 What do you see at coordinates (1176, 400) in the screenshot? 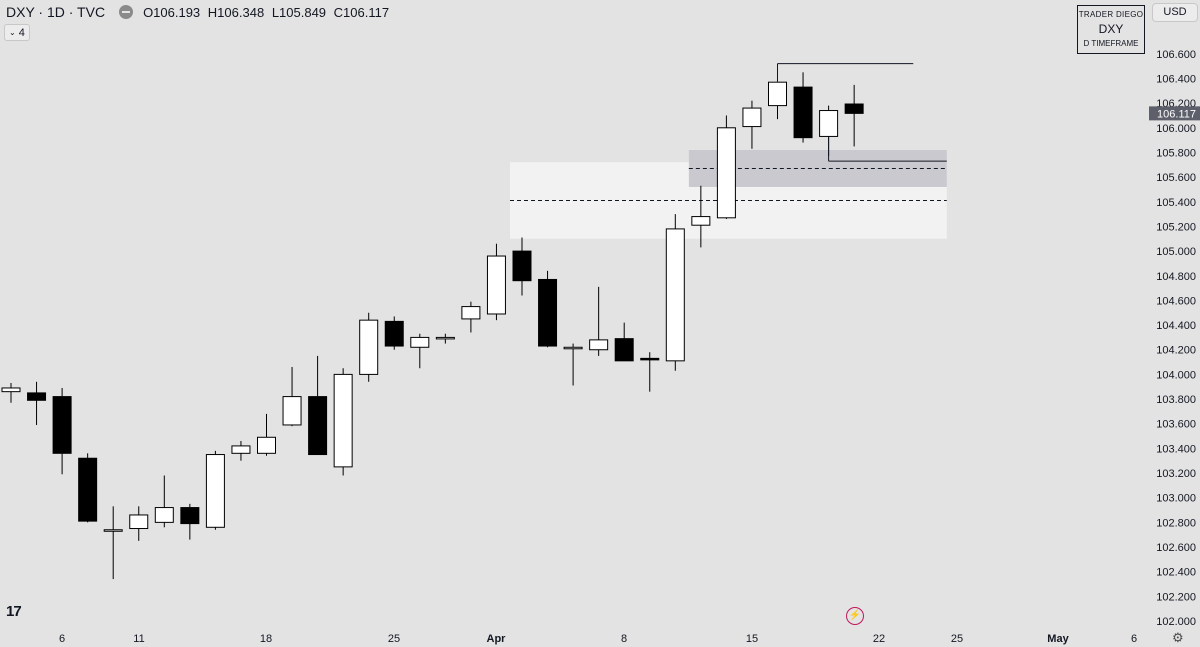
I see `price-tick-label: 103.800` at bounding box center [1176, 400].